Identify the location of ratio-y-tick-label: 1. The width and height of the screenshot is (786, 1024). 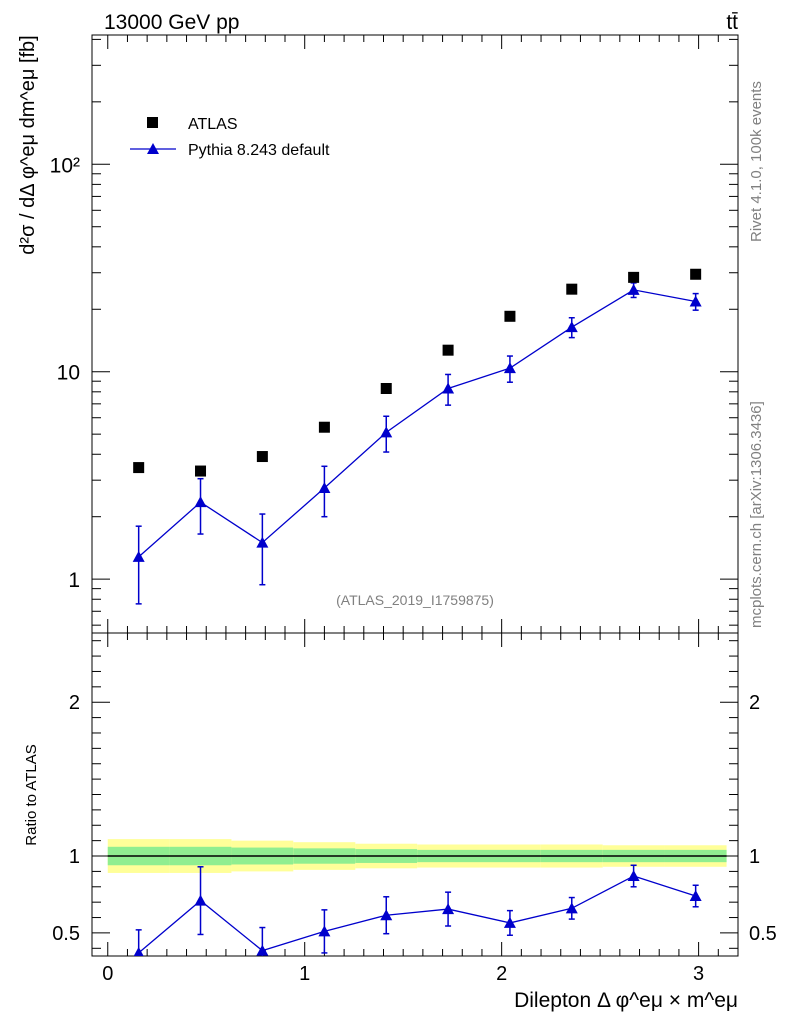
(74, 857).